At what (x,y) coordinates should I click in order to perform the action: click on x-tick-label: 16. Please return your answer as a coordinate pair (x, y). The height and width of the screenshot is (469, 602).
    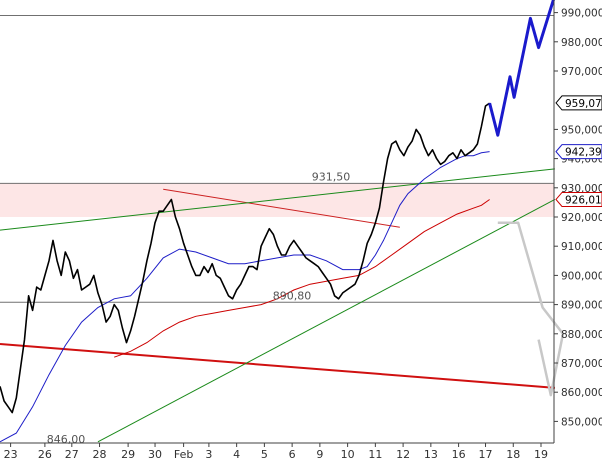
    Looking at the image, I should click on (459, 454).